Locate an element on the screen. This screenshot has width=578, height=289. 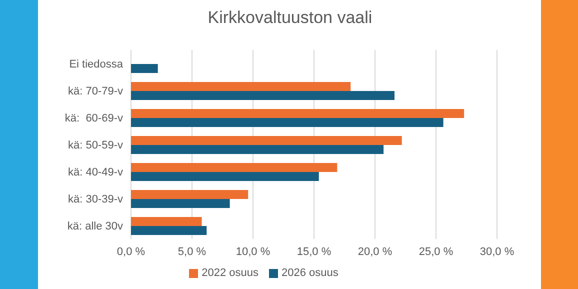
y-tick-label: kä: alle 30v is located at coordinates (95, 226).